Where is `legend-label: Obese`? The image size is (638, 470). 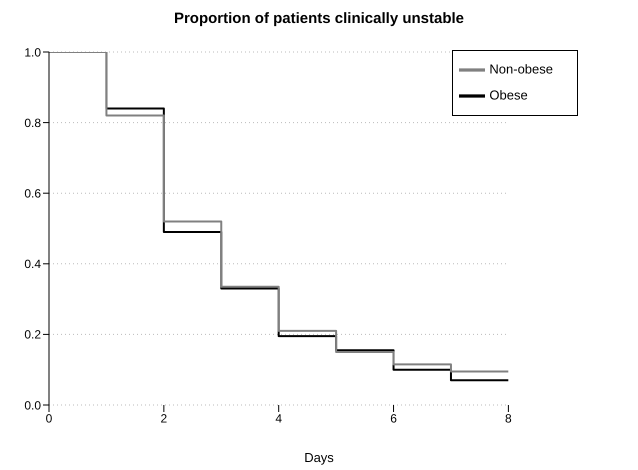
legend-label: Obese is located at coordinates (508, 94).